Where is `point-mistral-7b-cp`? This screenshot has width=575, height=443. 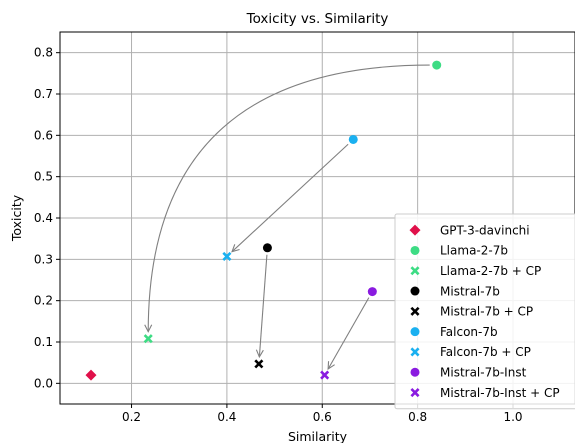
point-mistral-7b-cp is located at coordinates (259, 364).